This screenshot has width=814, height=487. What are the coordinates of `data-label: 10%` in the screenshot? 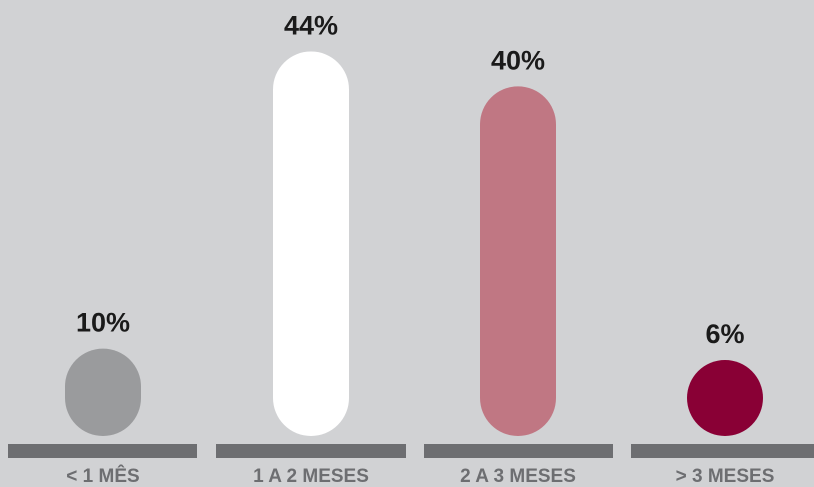 It's located at (103, 323).